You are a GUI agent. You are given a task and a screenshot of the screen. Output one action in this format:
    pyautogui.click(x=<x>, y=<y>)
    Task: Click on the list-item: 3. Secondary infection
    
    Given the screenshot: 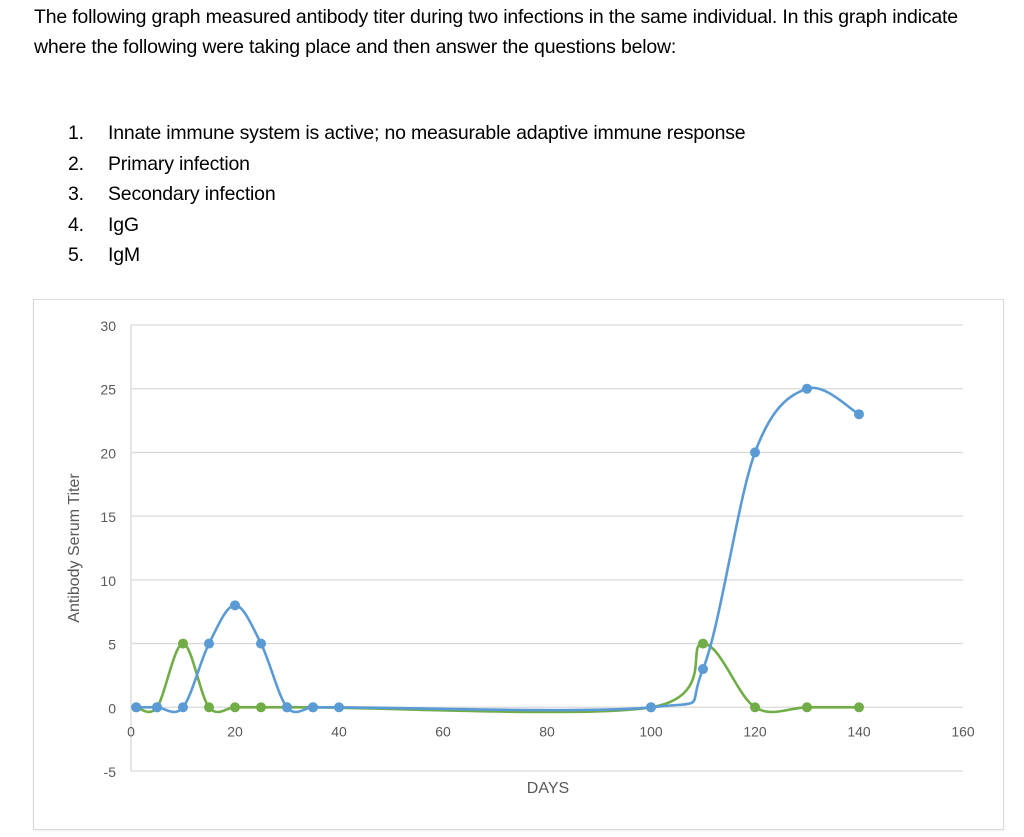 What is the action you would take?
    pyautogui.click(x=172, y=194)
    